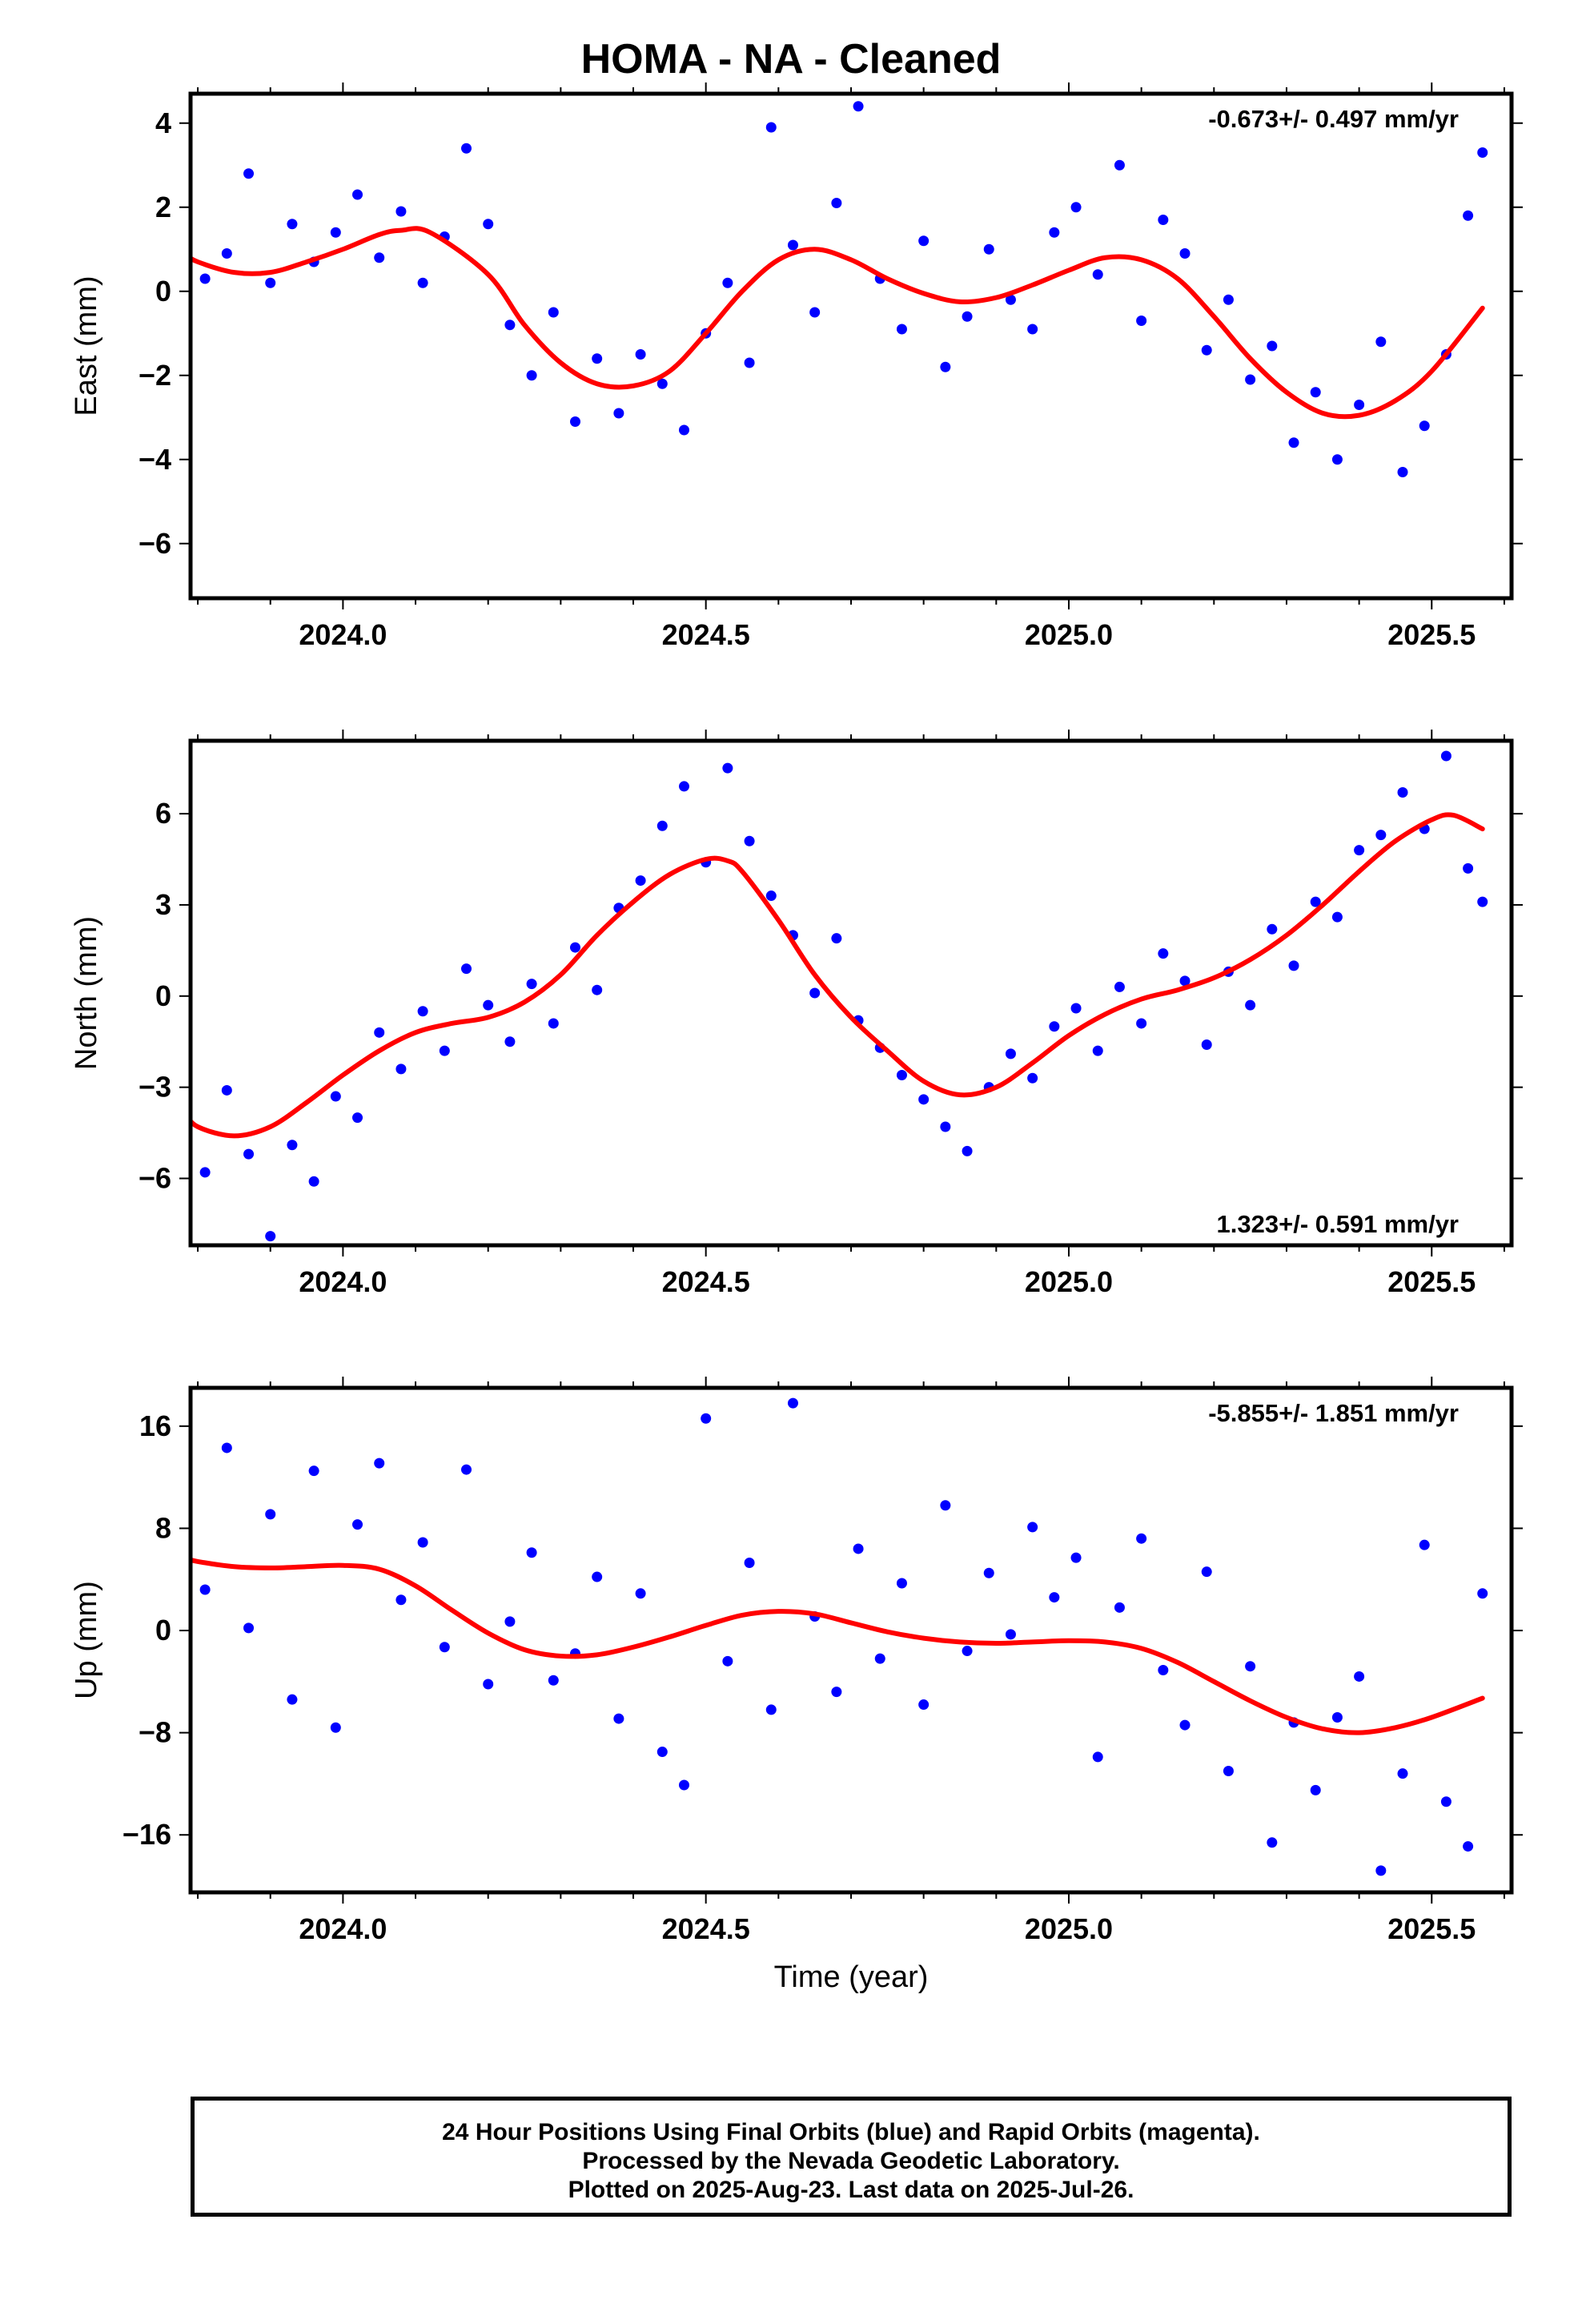  What do you see at coordinates (155, 375) in the screenshot?
I see `y-tick-label: −2` at bounding box center [155, 375].